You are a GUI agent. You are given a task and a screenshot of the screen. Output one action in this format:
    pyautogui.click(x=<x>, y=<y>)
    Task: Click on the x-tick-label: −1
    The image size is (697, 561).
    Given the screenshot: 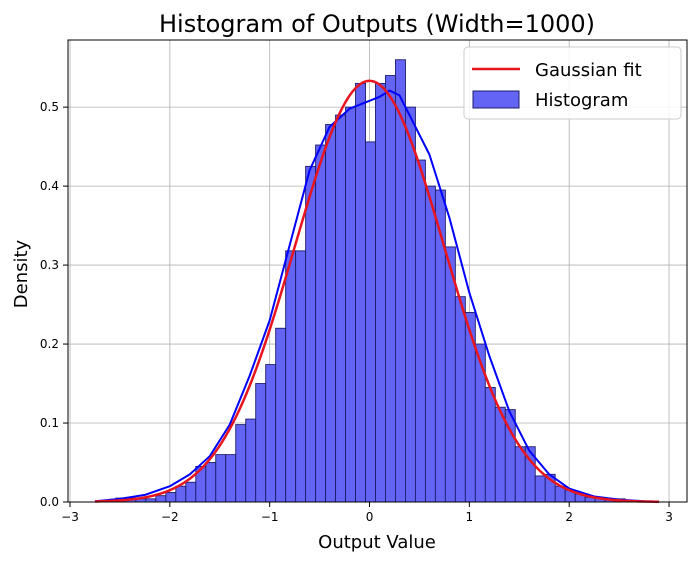 What is the action you would take?
    pyautogui.click(x=270, y=517)
    